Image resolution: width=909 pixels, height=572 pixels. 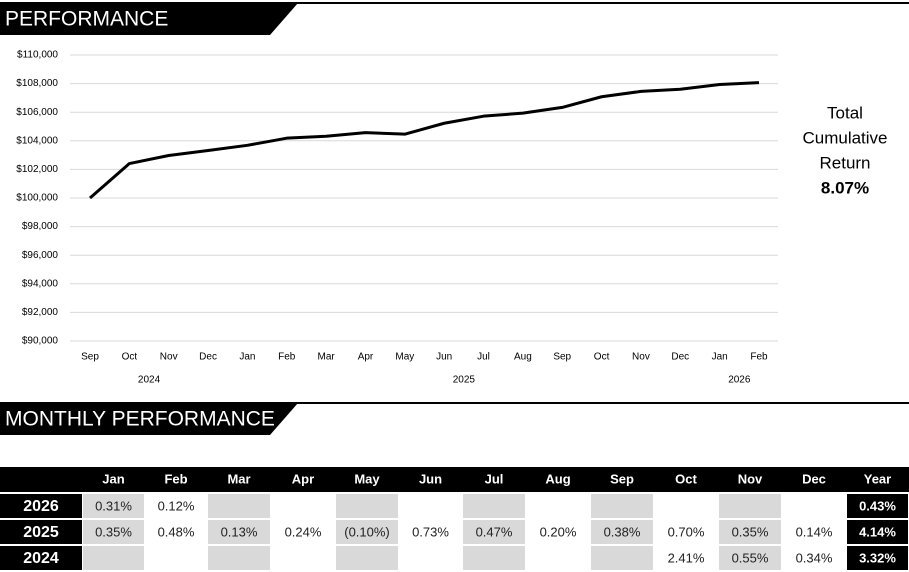 What do you see at coordinates (454, 479) in the screenshot?
I see `table-header-row` at bounding box center [454, 479].